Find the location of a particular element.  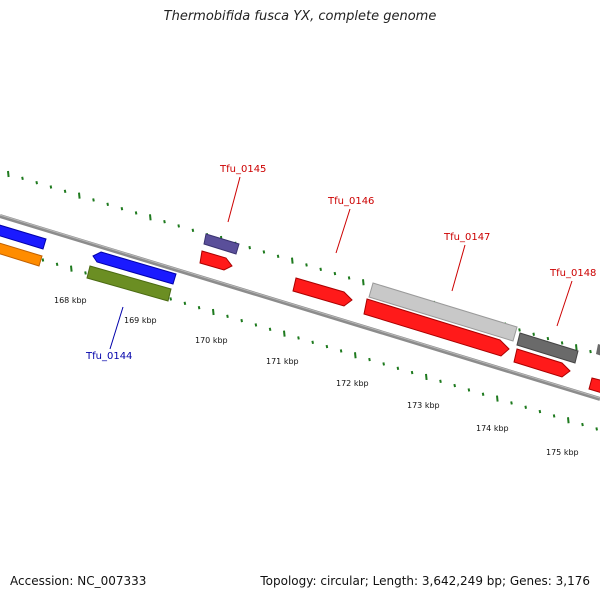

gene-feature-tfu0148-lower is located at coordinates (542, 363).